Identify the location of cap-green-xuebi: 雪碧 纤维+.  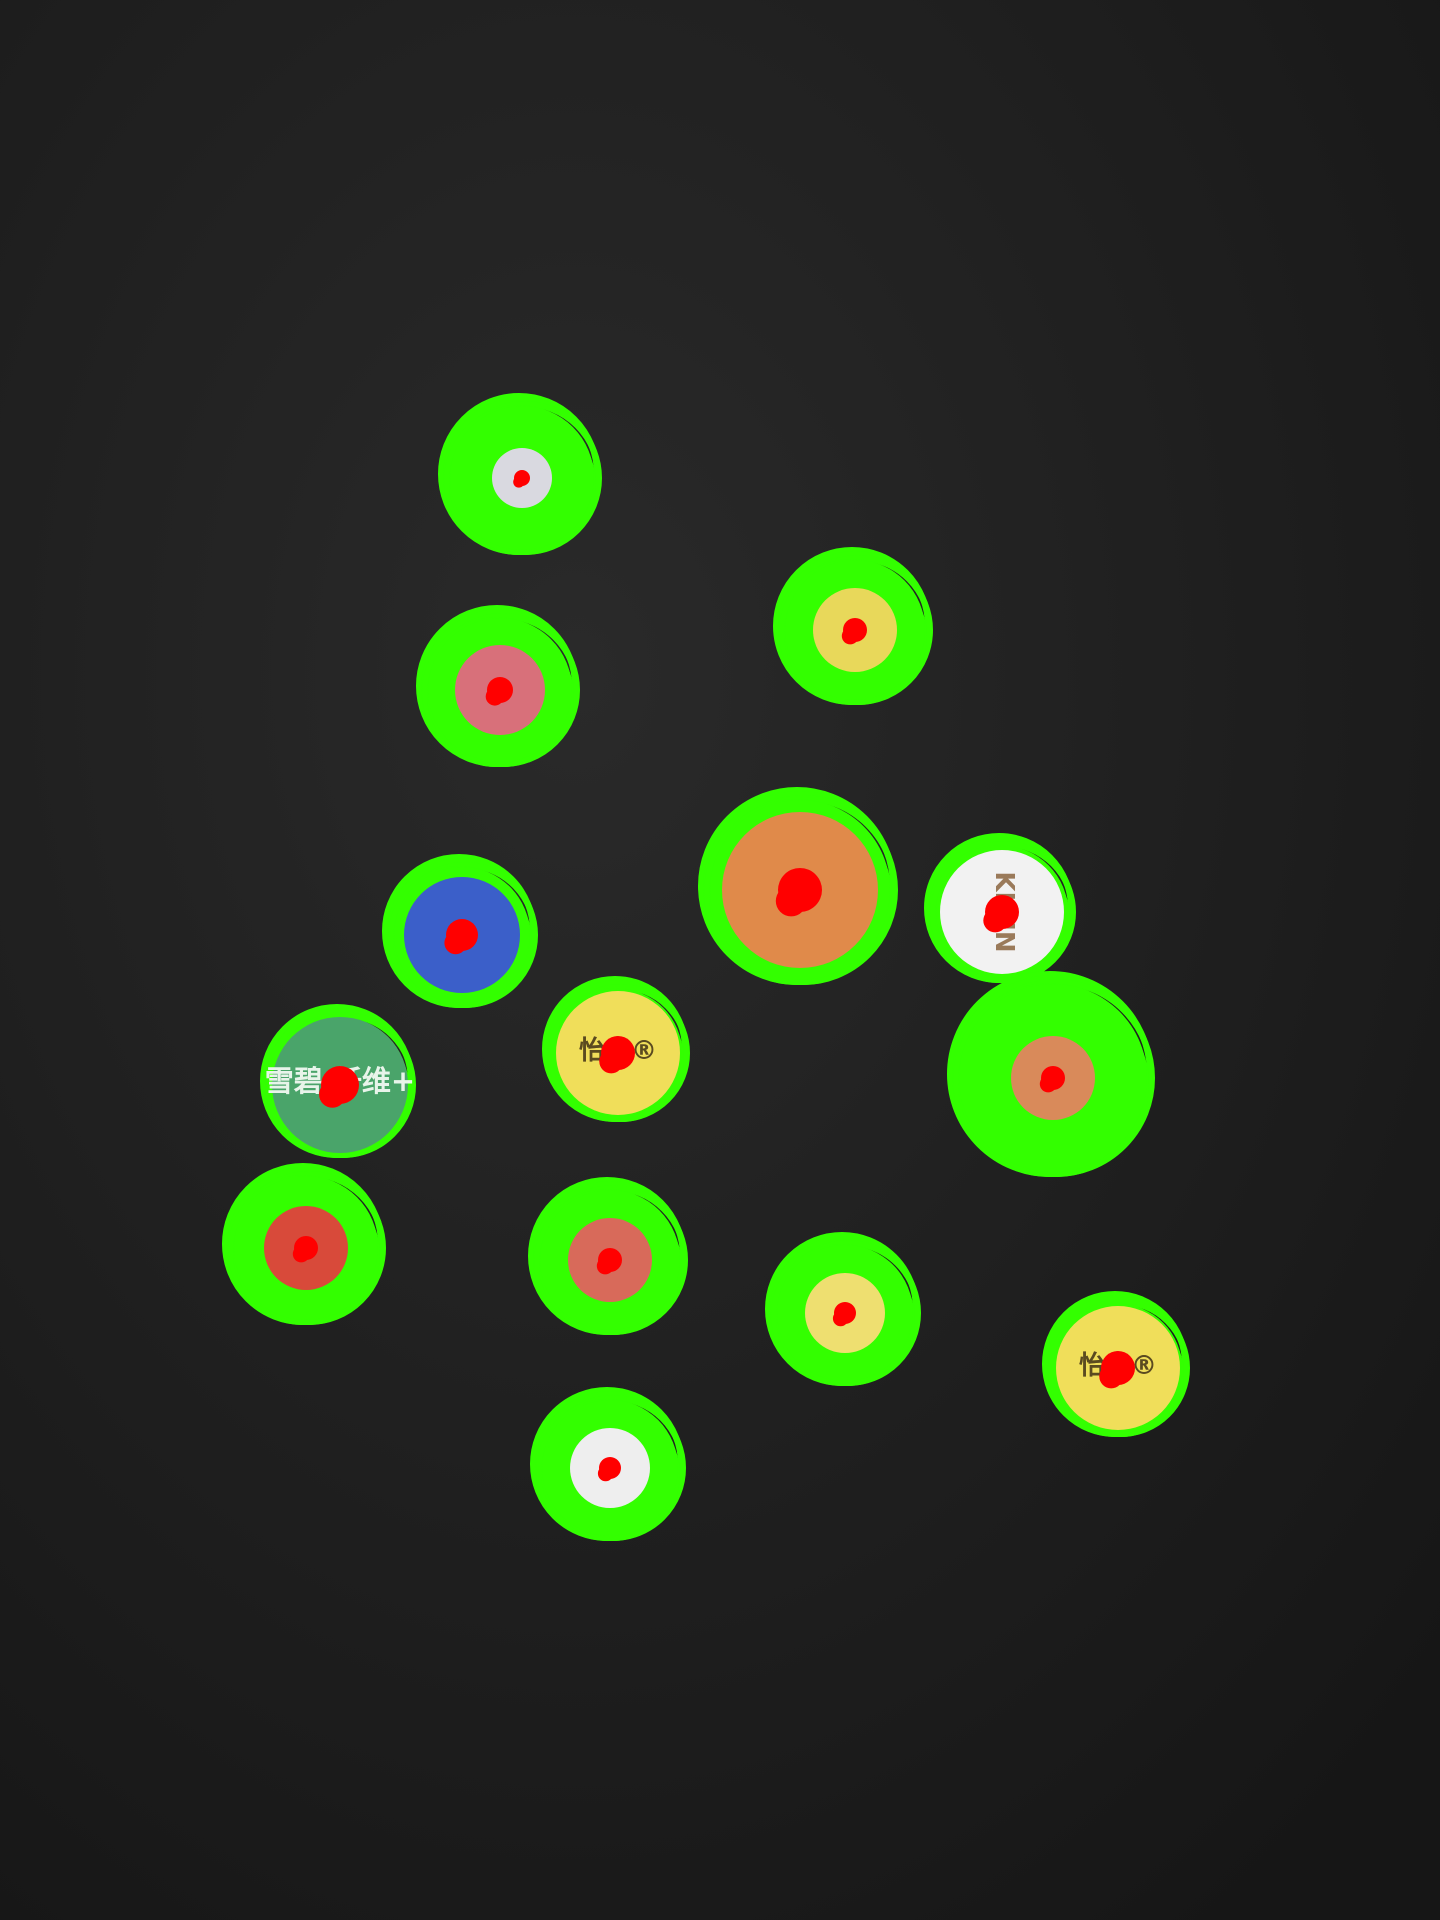
(338, 1081).